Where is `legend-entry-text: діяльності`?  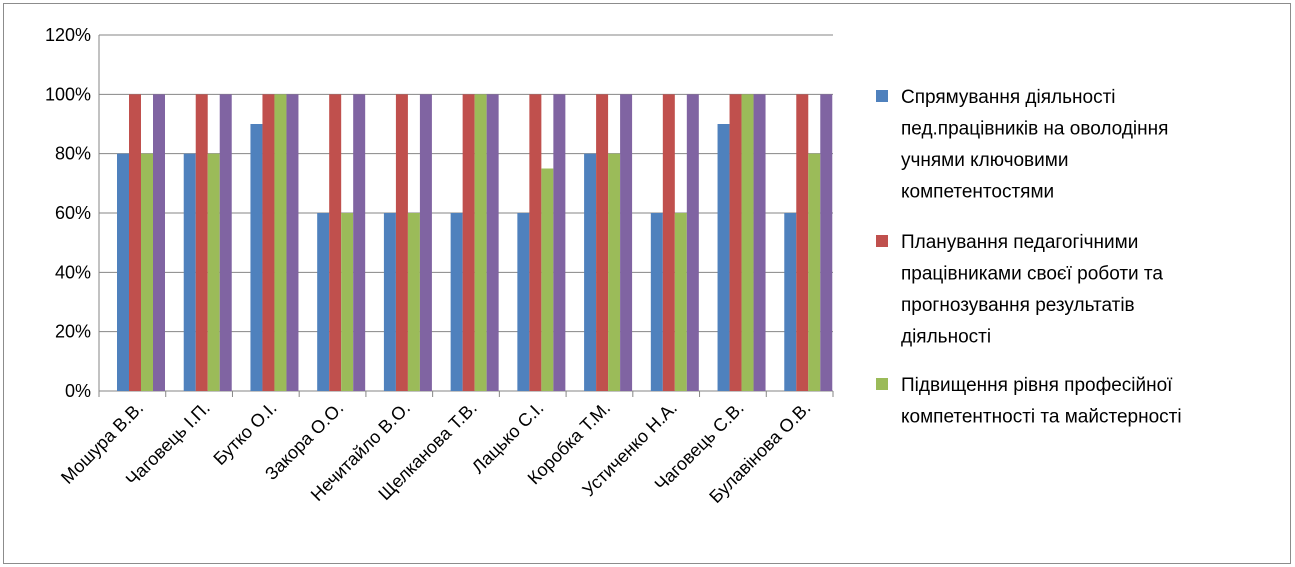
legend-entry-text: діяльності is located at coordinates (946, 337).